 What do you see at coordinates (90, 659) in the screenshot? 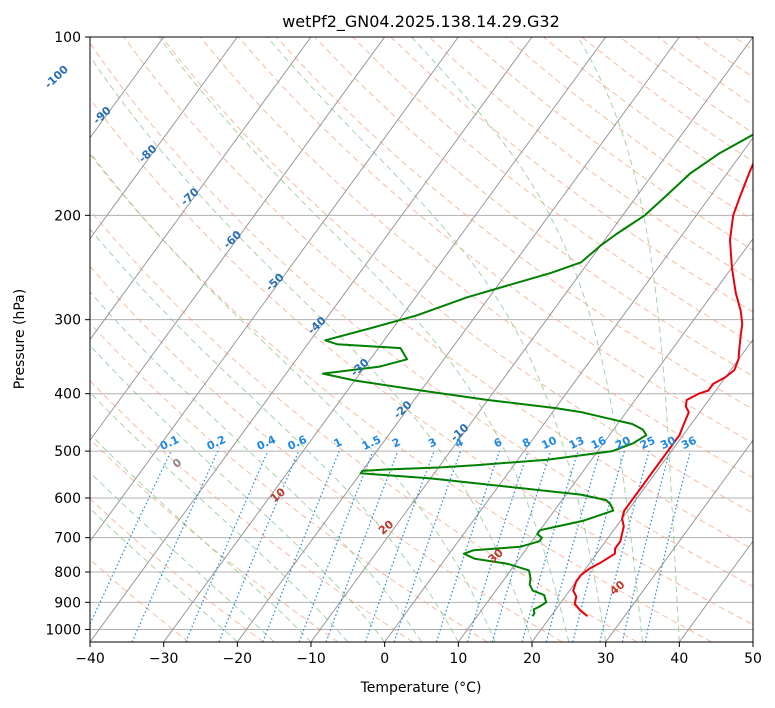
I see `x-tick-label: −40` at bounding box center [90, 659].